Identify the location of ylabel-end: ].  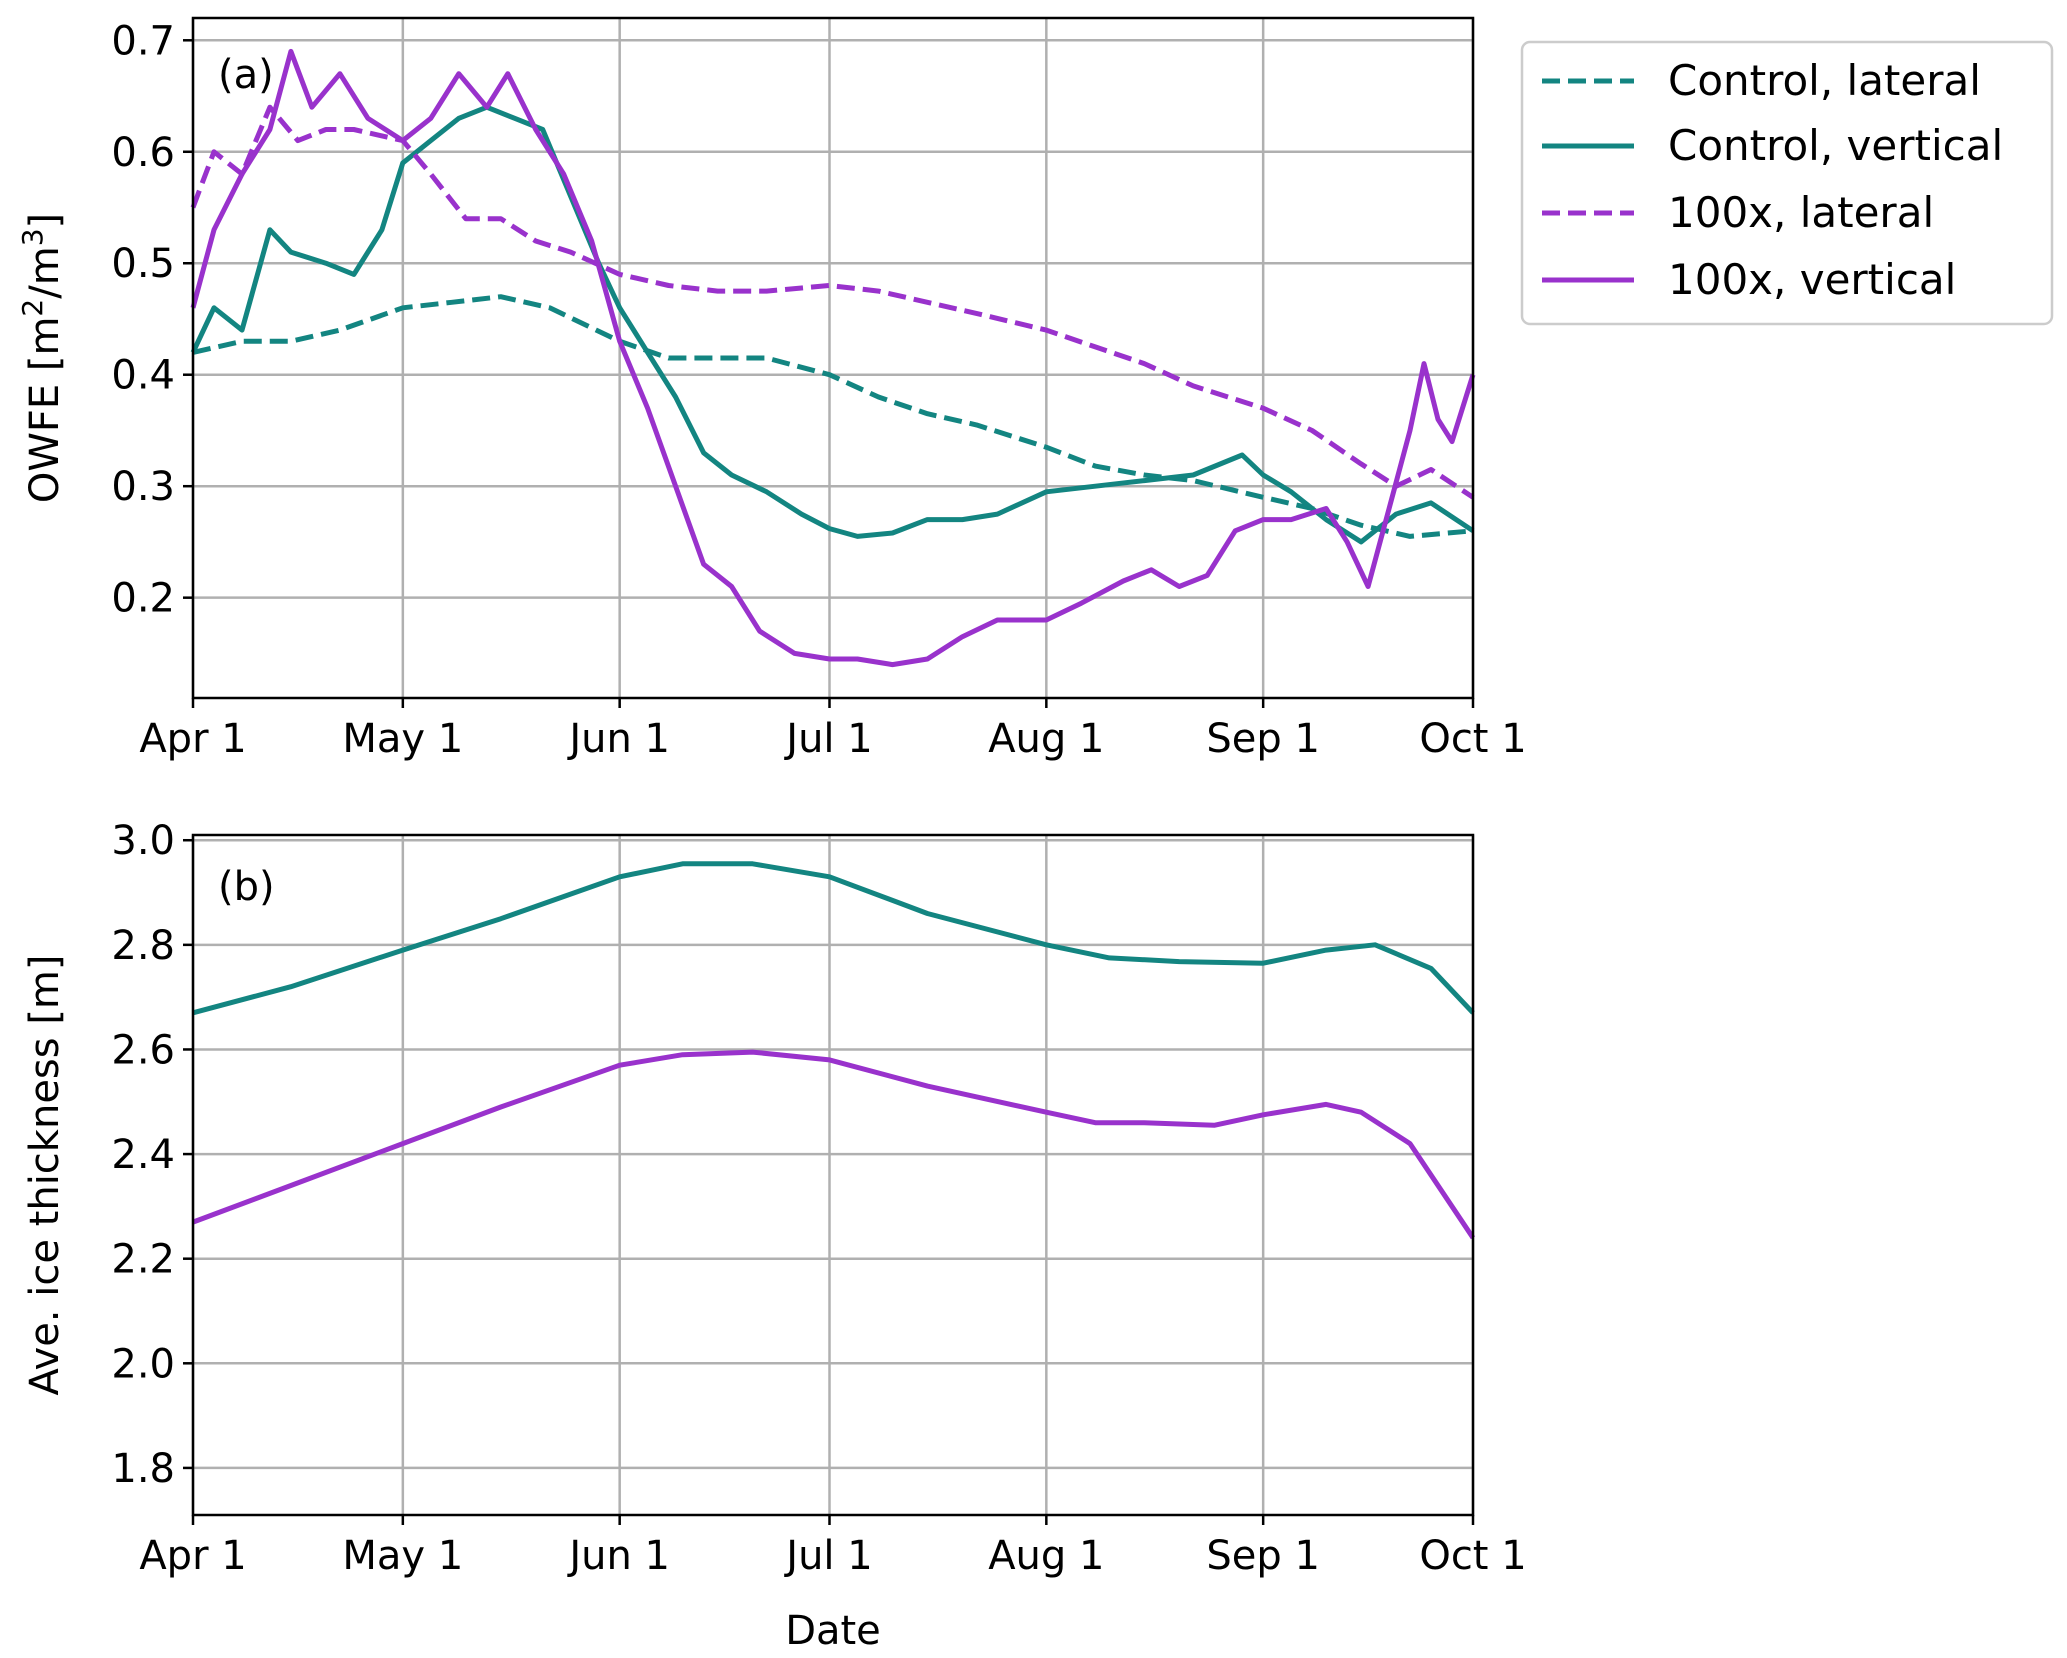
(45, 221).